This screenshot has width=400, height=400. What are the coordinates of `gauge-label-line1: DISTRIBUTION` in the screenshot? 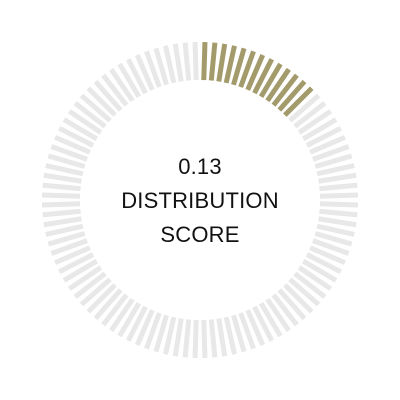 It's located at (200, 200).